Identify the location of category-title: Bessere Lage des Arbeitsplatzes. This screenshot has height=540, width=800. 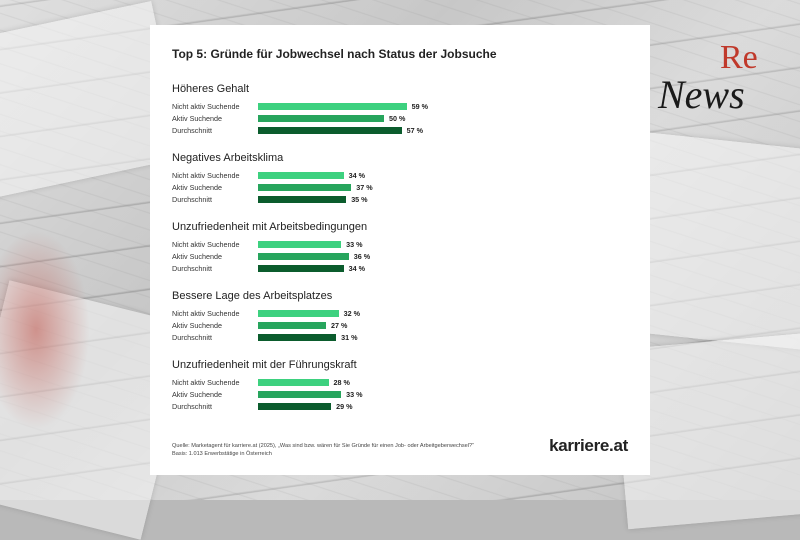
(252, 296).